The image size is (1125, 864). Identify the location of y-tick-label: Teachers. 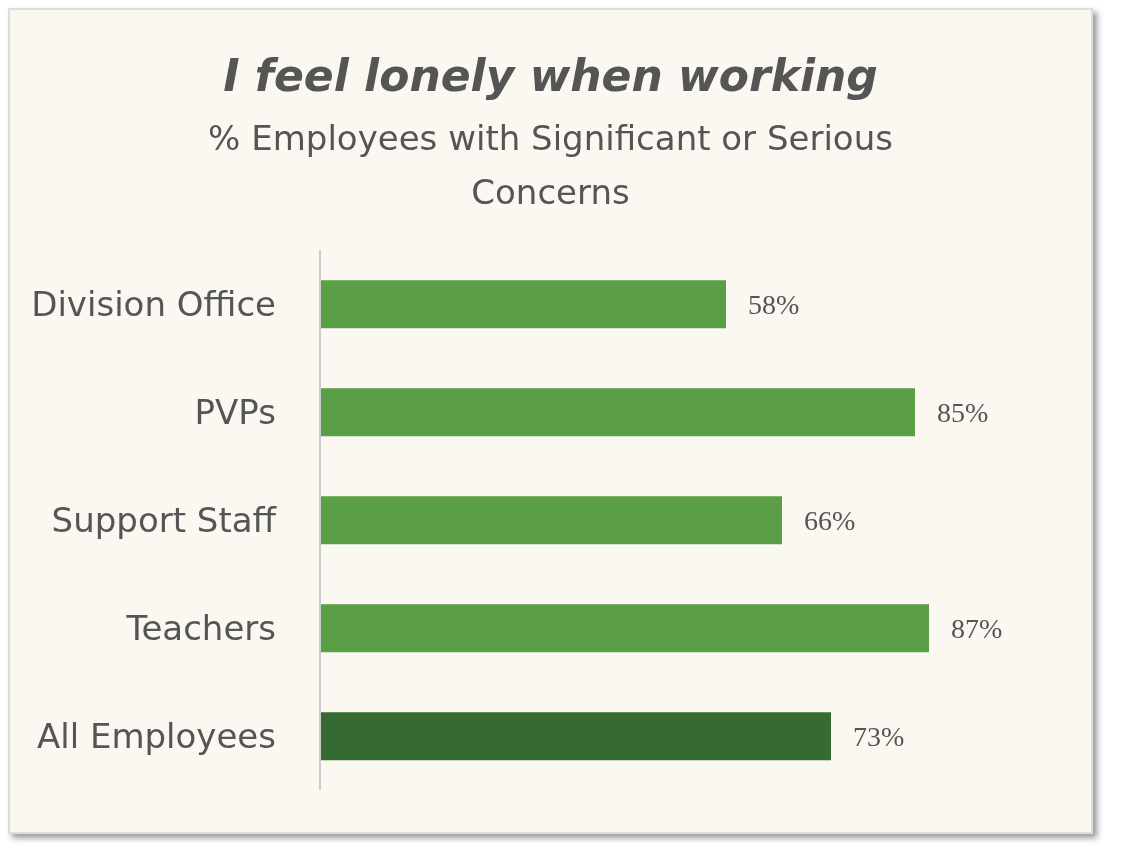
(200, 627).